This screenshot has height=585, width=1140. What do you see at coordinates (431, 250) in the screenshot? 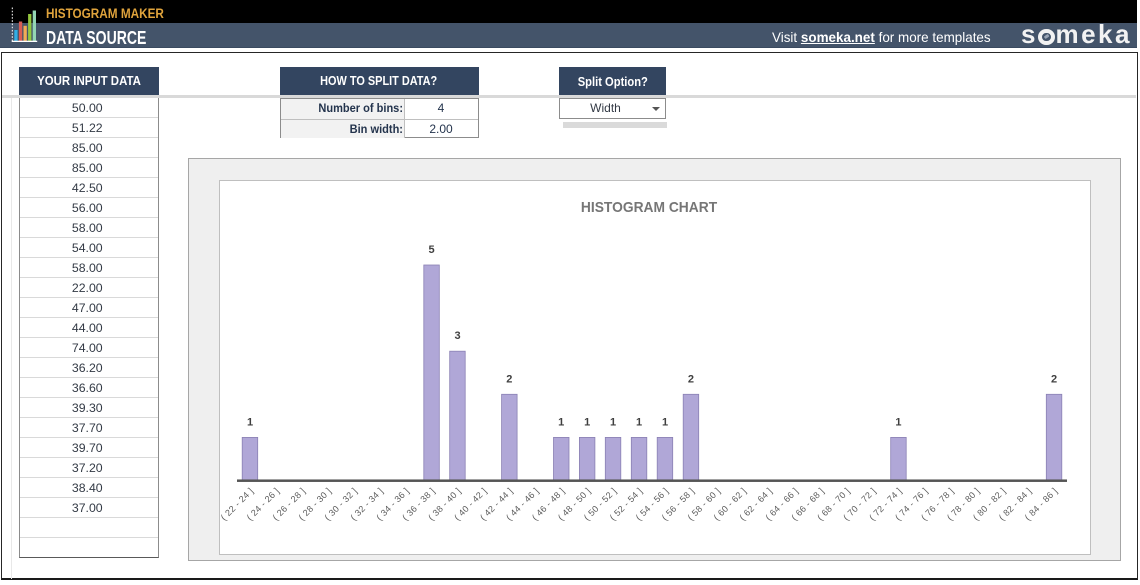
I see `svg-text: 5` at bounding box center [431, 250].